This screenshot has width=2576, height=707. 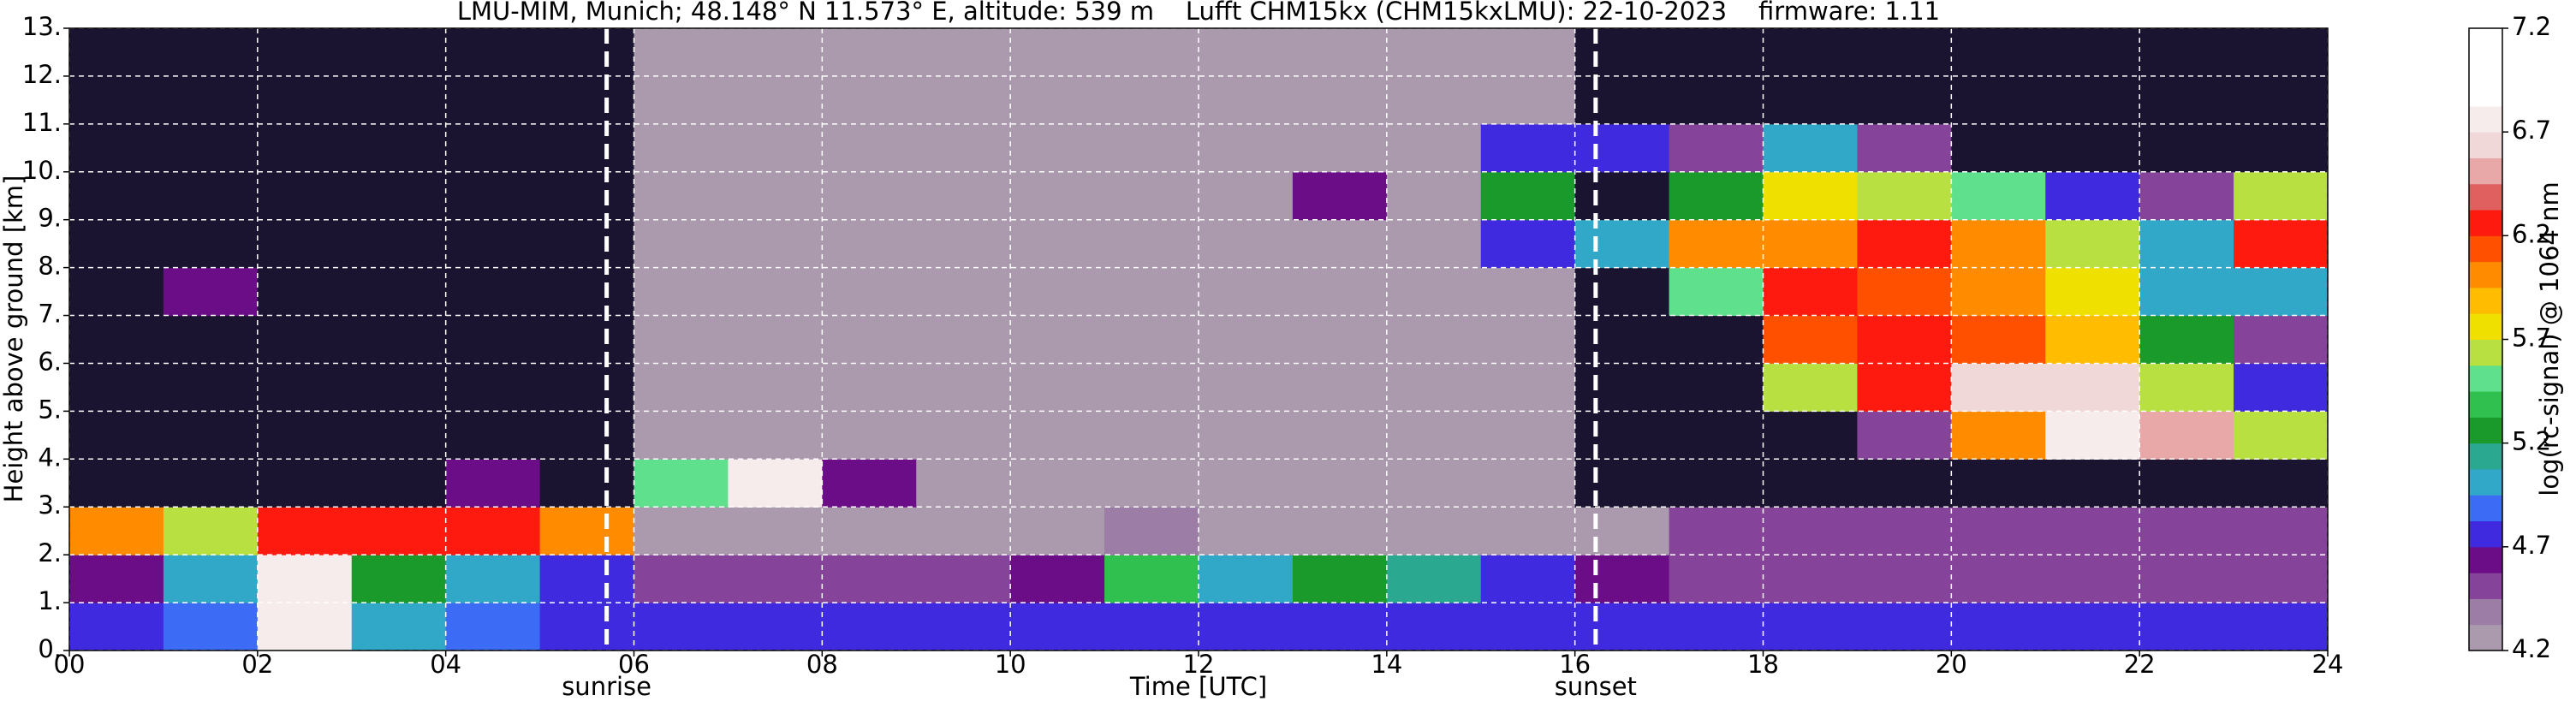 What do you see at coordinates (1951, 664) in the screenshot?
I see `x-tick-label: 20` at bounding box center [1951, 664].